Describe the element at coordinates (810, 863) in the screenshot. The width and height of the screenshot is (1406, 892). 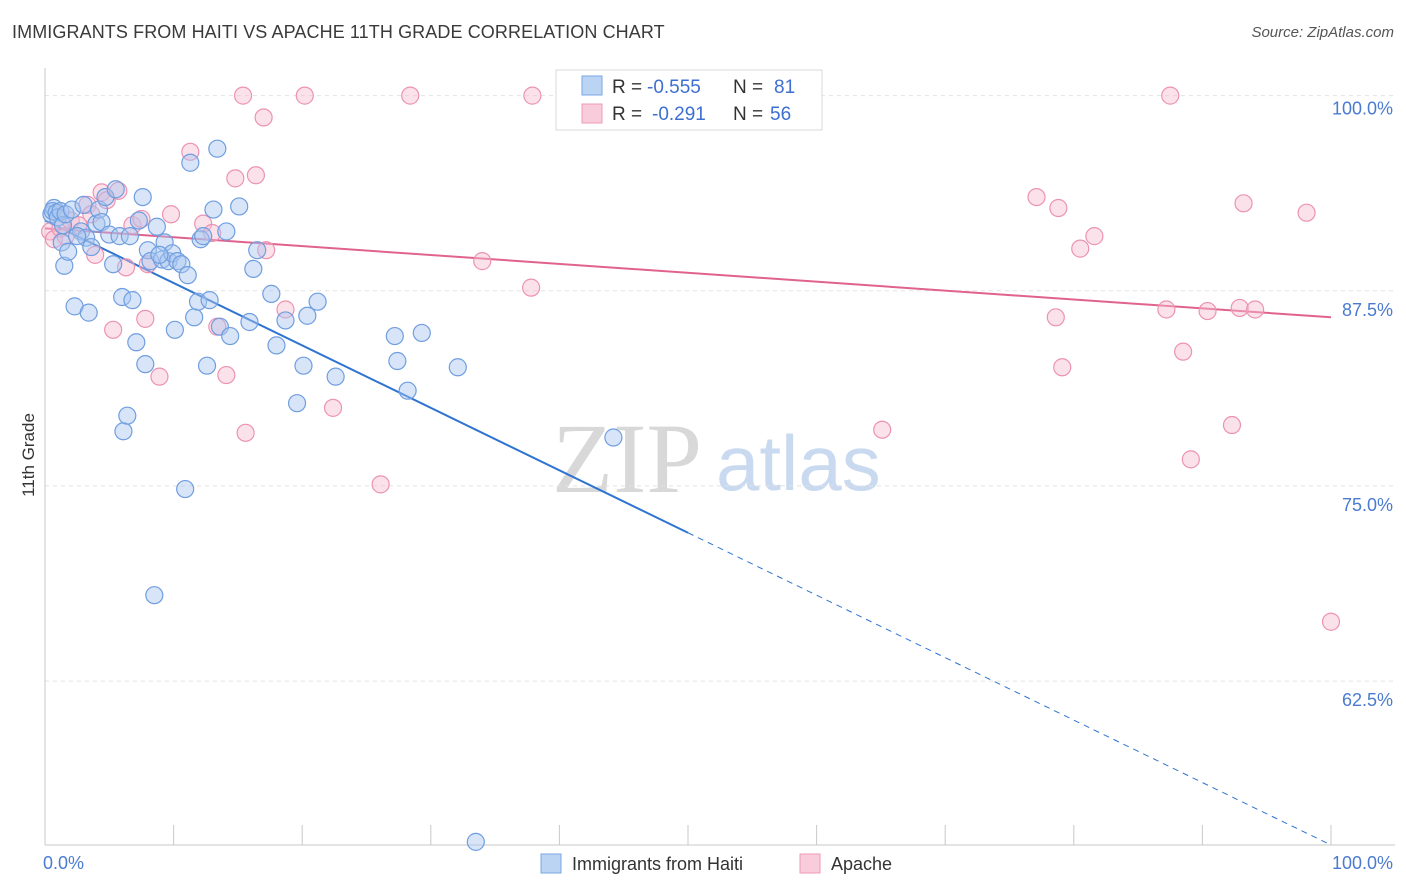
I see `series-legend-swatch-apache` at that location.